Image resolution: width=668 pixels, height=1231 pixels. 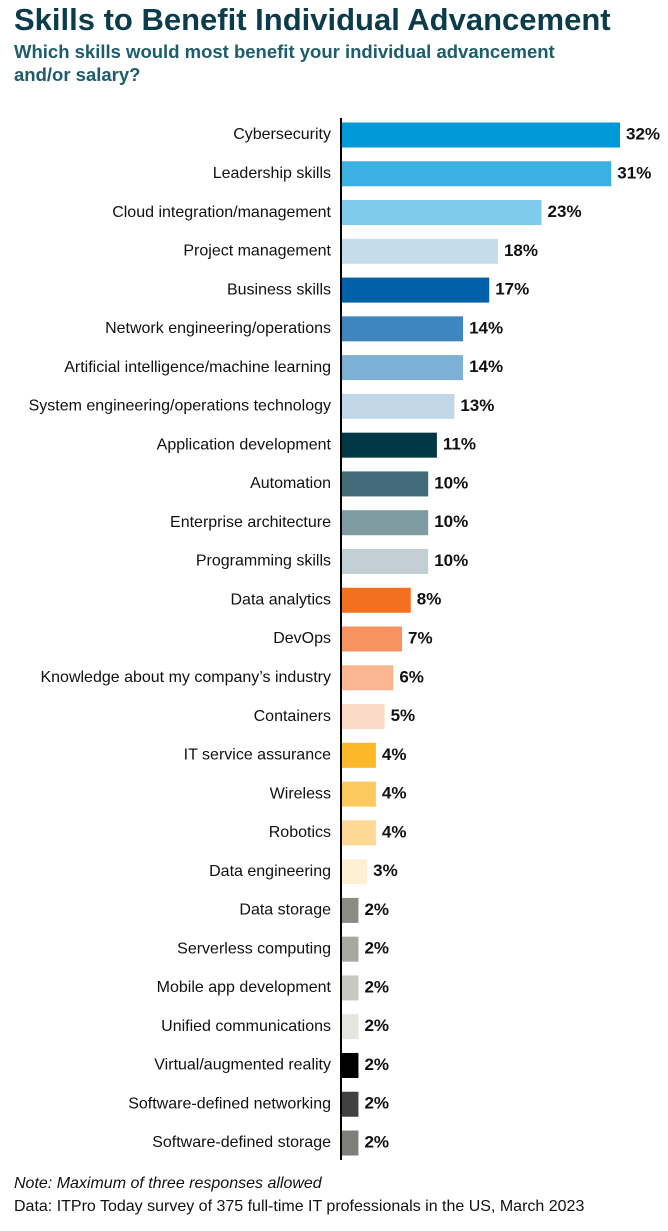 What do you see at coordinates (250, 522) in the screenshot?
I see `y-tick-label: Enterprise architecture` at bounding box center [250, 522].